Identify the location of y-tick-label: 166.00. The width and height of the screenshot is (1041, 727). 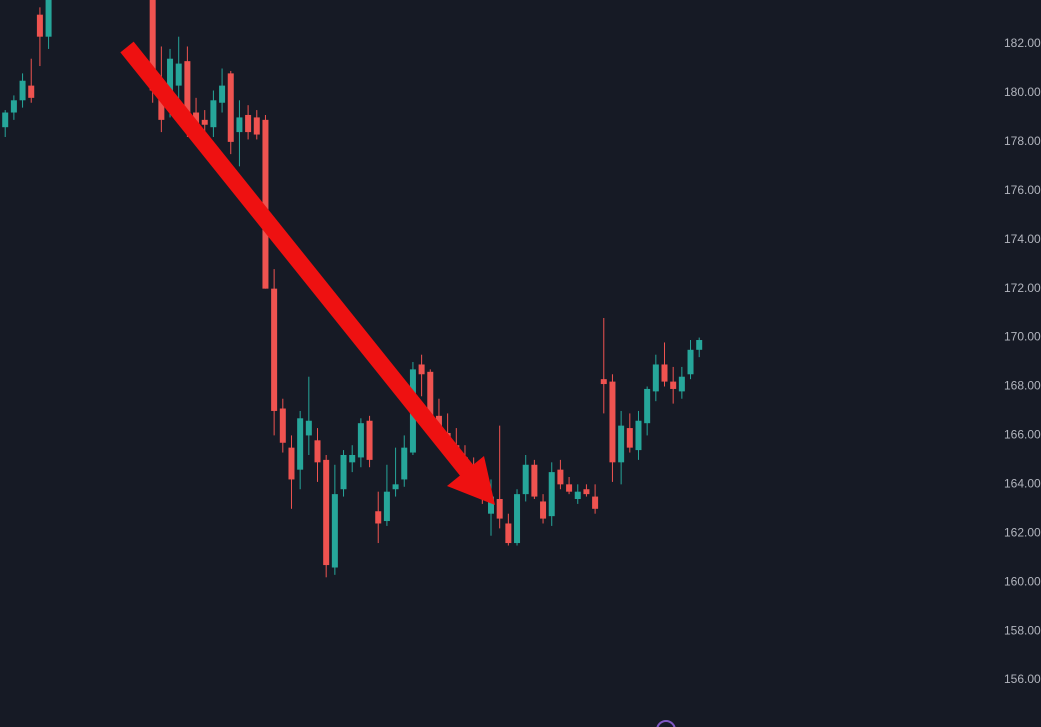
(1022, 435).